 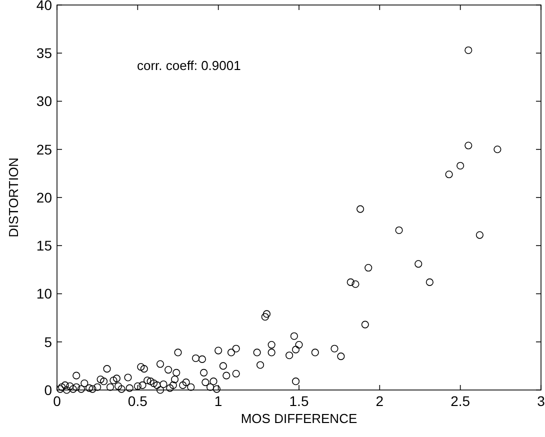 What do you see at coordinates (44, 101) in the screenshot?
I see `y-tick-label: 30` at bounding box center [44, 101].